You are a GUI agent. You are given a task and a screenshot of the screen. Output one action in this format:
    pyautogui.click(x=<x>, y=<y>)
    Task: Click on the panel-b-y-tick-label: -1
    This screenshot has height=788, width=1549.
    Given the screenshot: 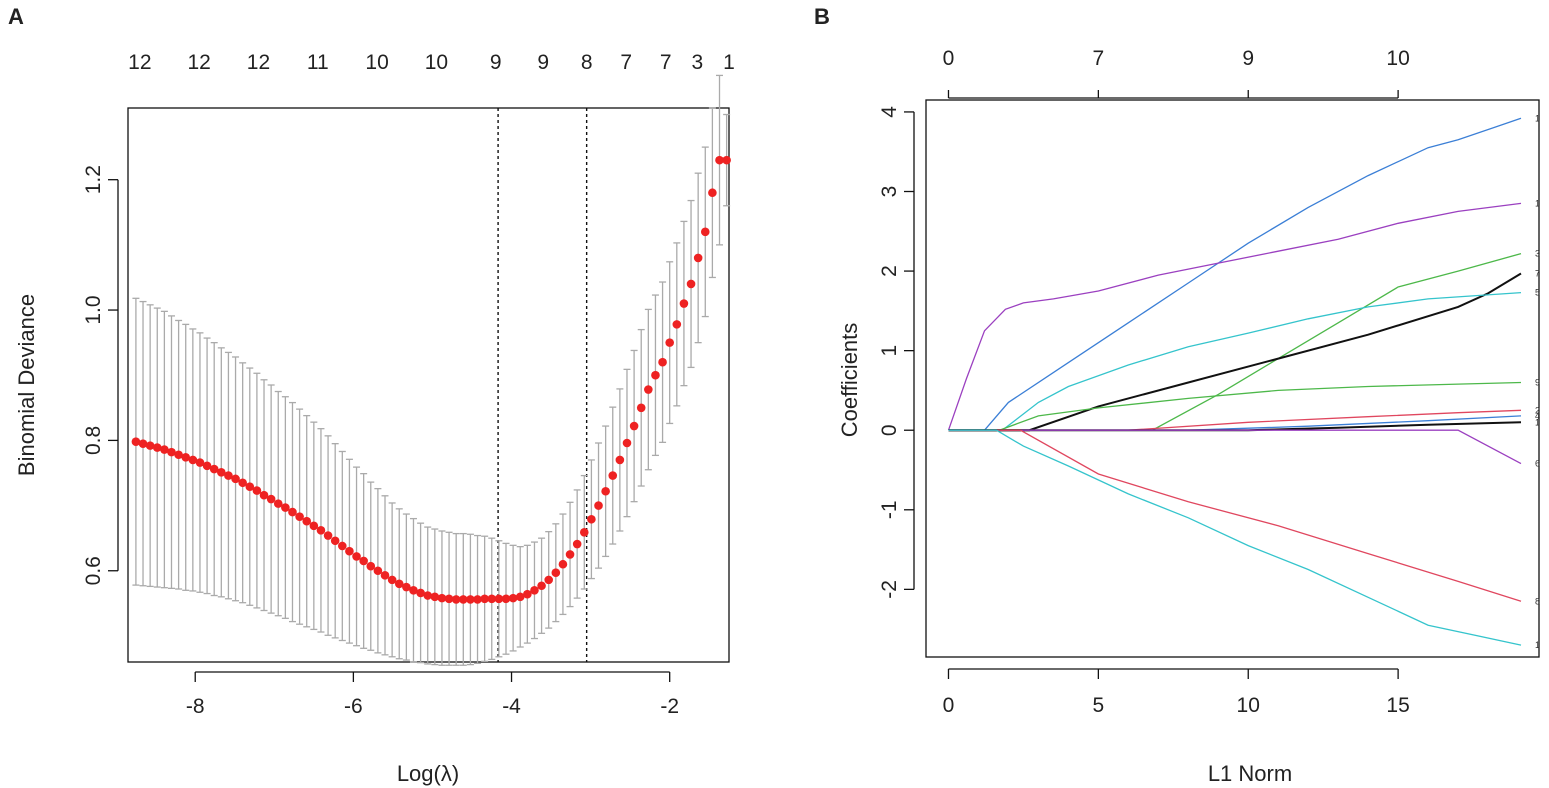 What is the action you would take?
    pyautogui.click(x=889, y=509)
    